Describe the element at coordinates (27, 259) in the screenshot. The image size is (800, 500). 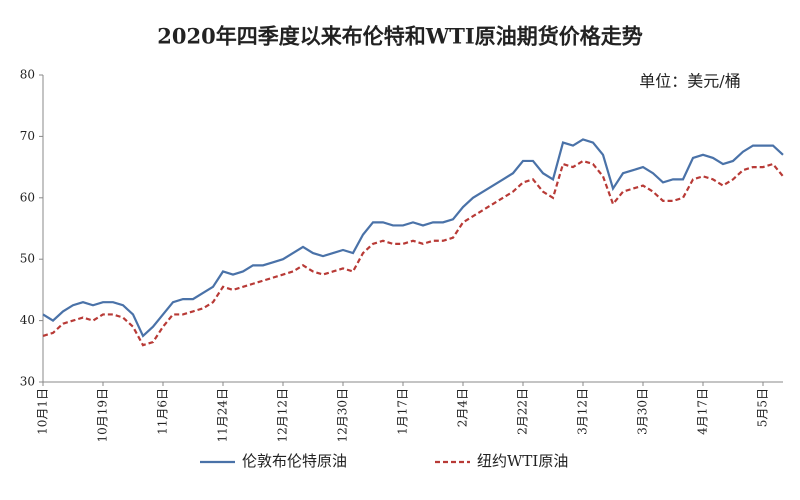
I see `y-tick-label: 50` at that location.